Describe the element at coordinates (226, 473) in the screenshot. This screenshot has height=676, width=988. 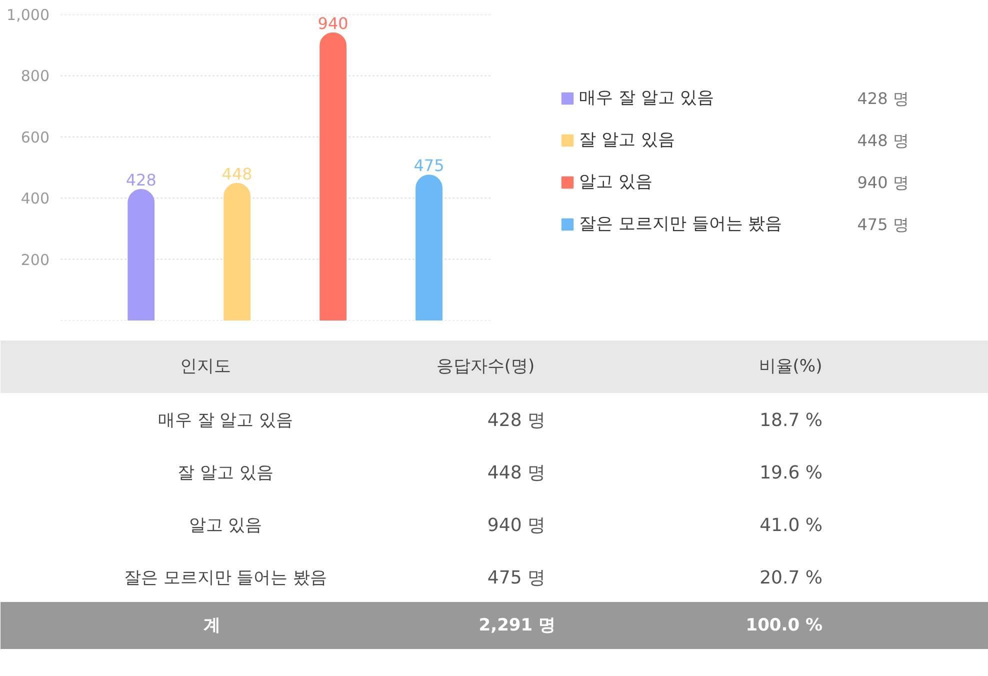
I see `text: 잘 알고 있음` at that location.